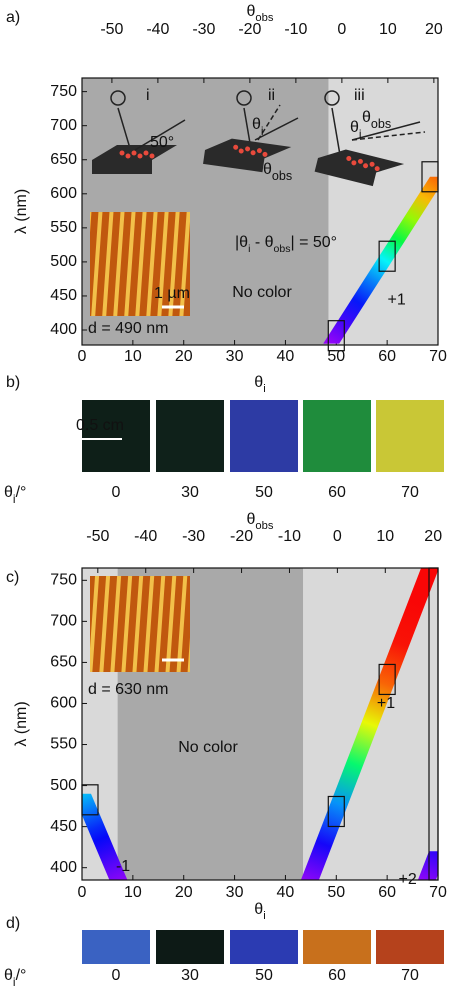 This screenshot has width=452, height=988. Describe the element at coordinates (261, 242) in the screenshot. I see `annotation-part: - θ` at that location.